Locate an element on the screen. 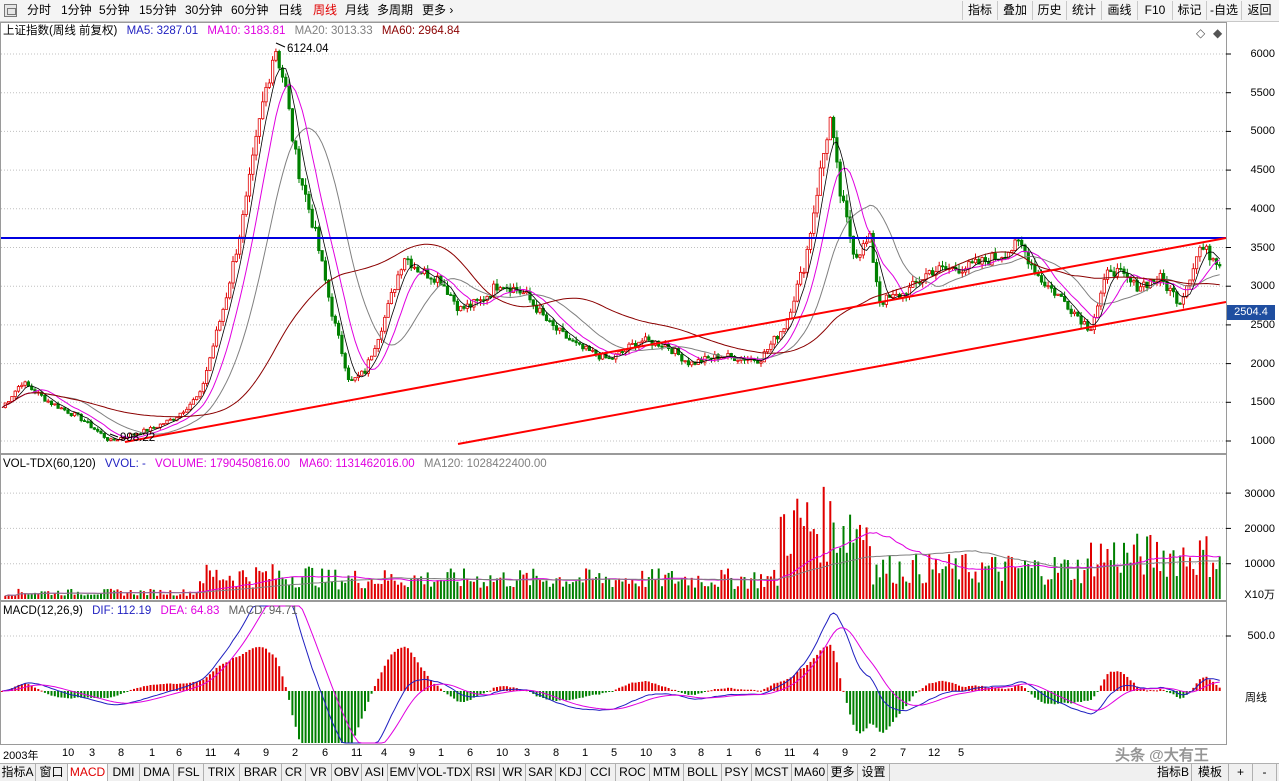 Image resolution: width=1279 pixels, height=781 pixels. toolbar-button: F10 is located at coordinates (1154, 10).